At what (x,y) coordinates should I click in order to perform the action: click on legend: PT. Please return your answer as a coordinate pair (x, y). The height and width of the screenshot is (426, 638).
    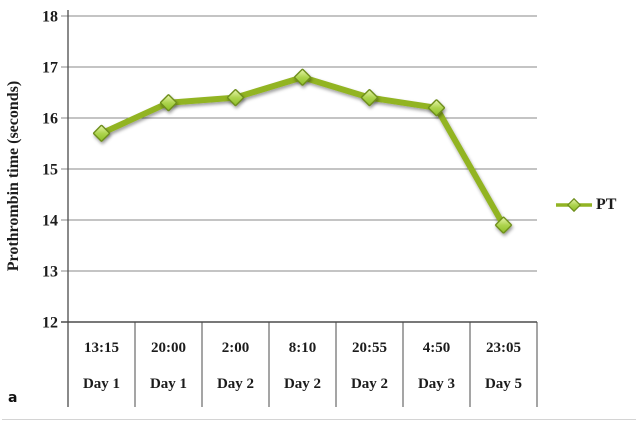
    Looking at the image, I should click on (585, 205).